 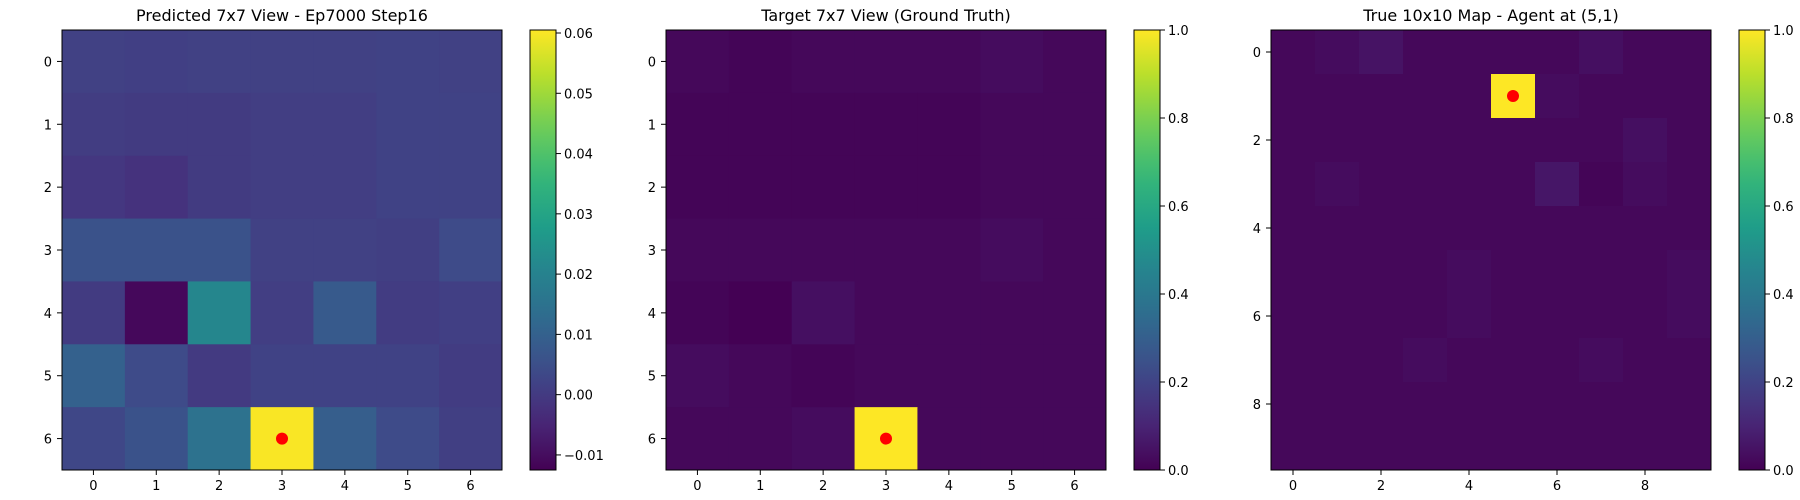 What do you see at coordinates (1645, 486) in the screenshot?
I see `x-tick-label: 8` at bounding box center [1645, 486].